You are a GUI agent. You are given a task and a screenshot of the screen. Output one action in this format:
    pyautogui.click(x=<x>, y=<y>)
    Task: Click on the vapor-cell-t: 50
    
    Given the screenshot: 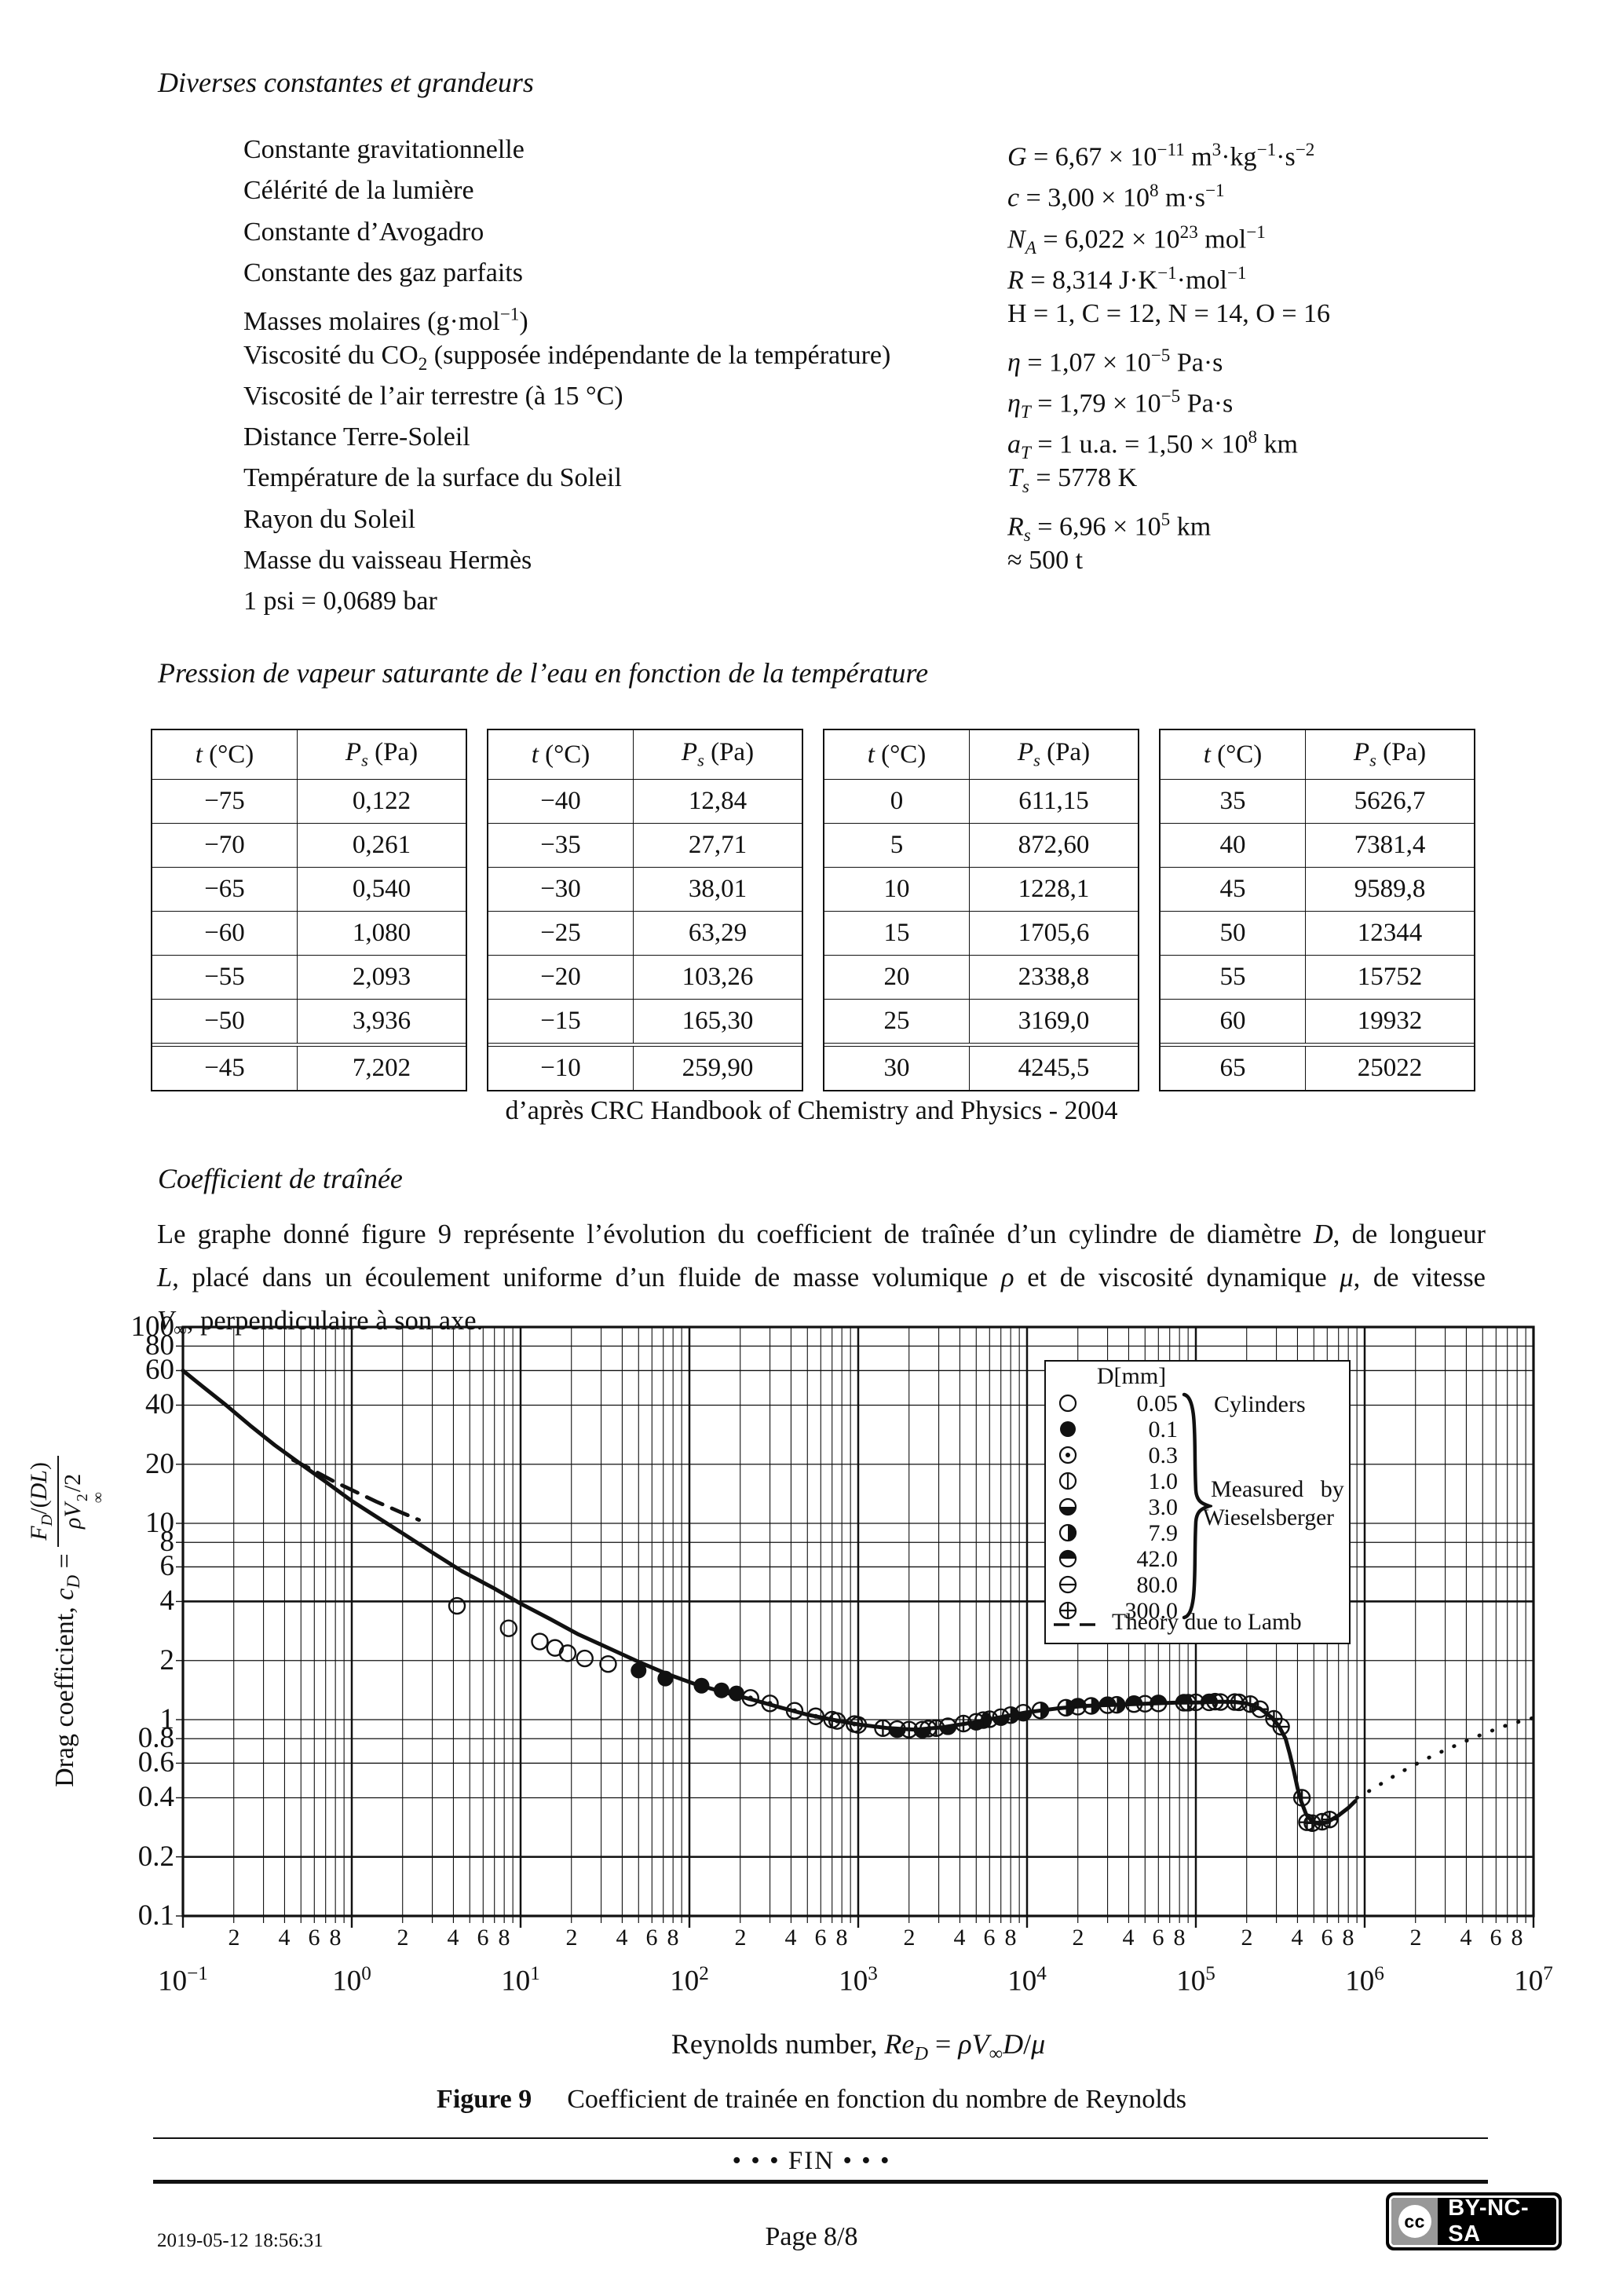 What is the action you would take?
    pyautogui.click(x=1232, y=934)
    